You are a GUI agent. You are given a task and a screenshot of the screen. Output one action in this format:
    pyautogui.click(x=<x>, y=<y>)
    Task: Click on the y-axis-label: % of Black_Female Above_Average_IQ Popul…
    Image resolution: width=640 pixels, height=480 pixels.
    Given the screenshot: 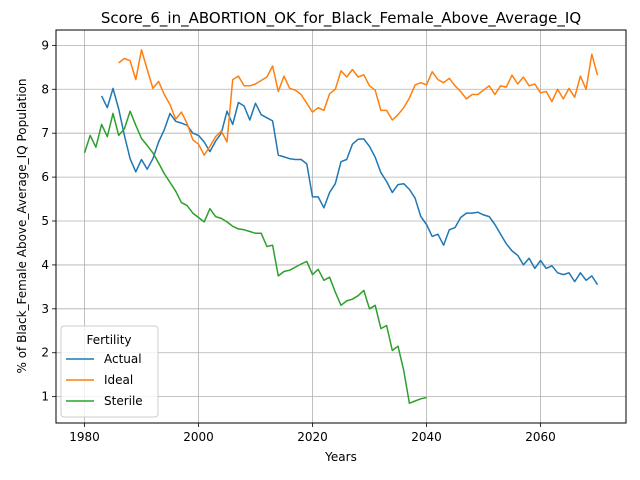 What is the action you would take?
    pyautogui.click(x=22, y=225)
    